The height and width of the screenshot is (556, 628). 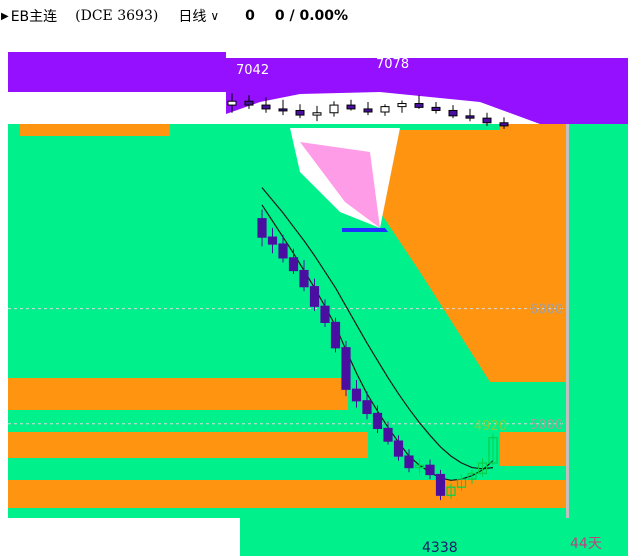 What do you see at coordinates (117, 16) in the screenshot?
I see `instrument-code: (DCE 3693)` at bounding box center [117, 16].